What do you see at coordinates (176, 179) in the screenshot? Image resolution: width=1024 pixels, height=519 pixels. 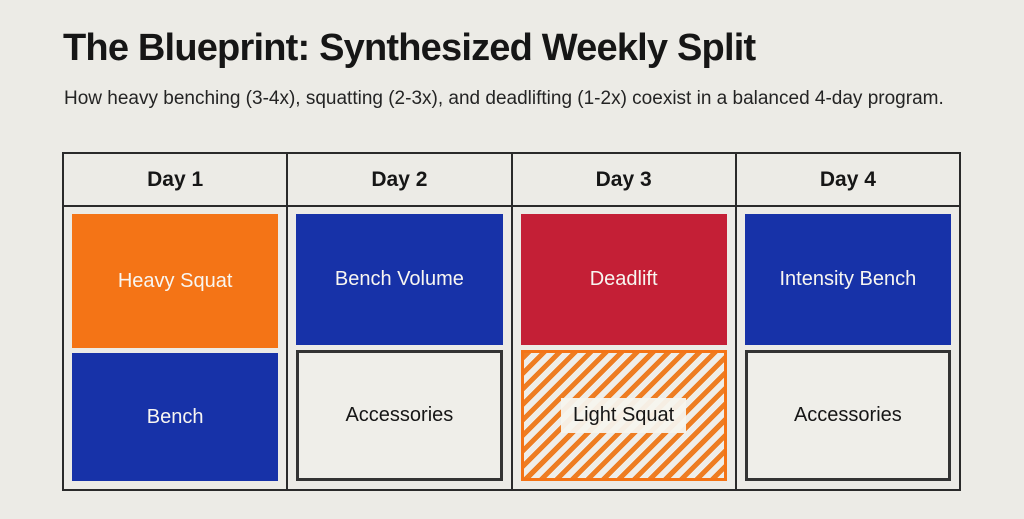 I see `day-header: Day 1` at bounding box center [176, 179].